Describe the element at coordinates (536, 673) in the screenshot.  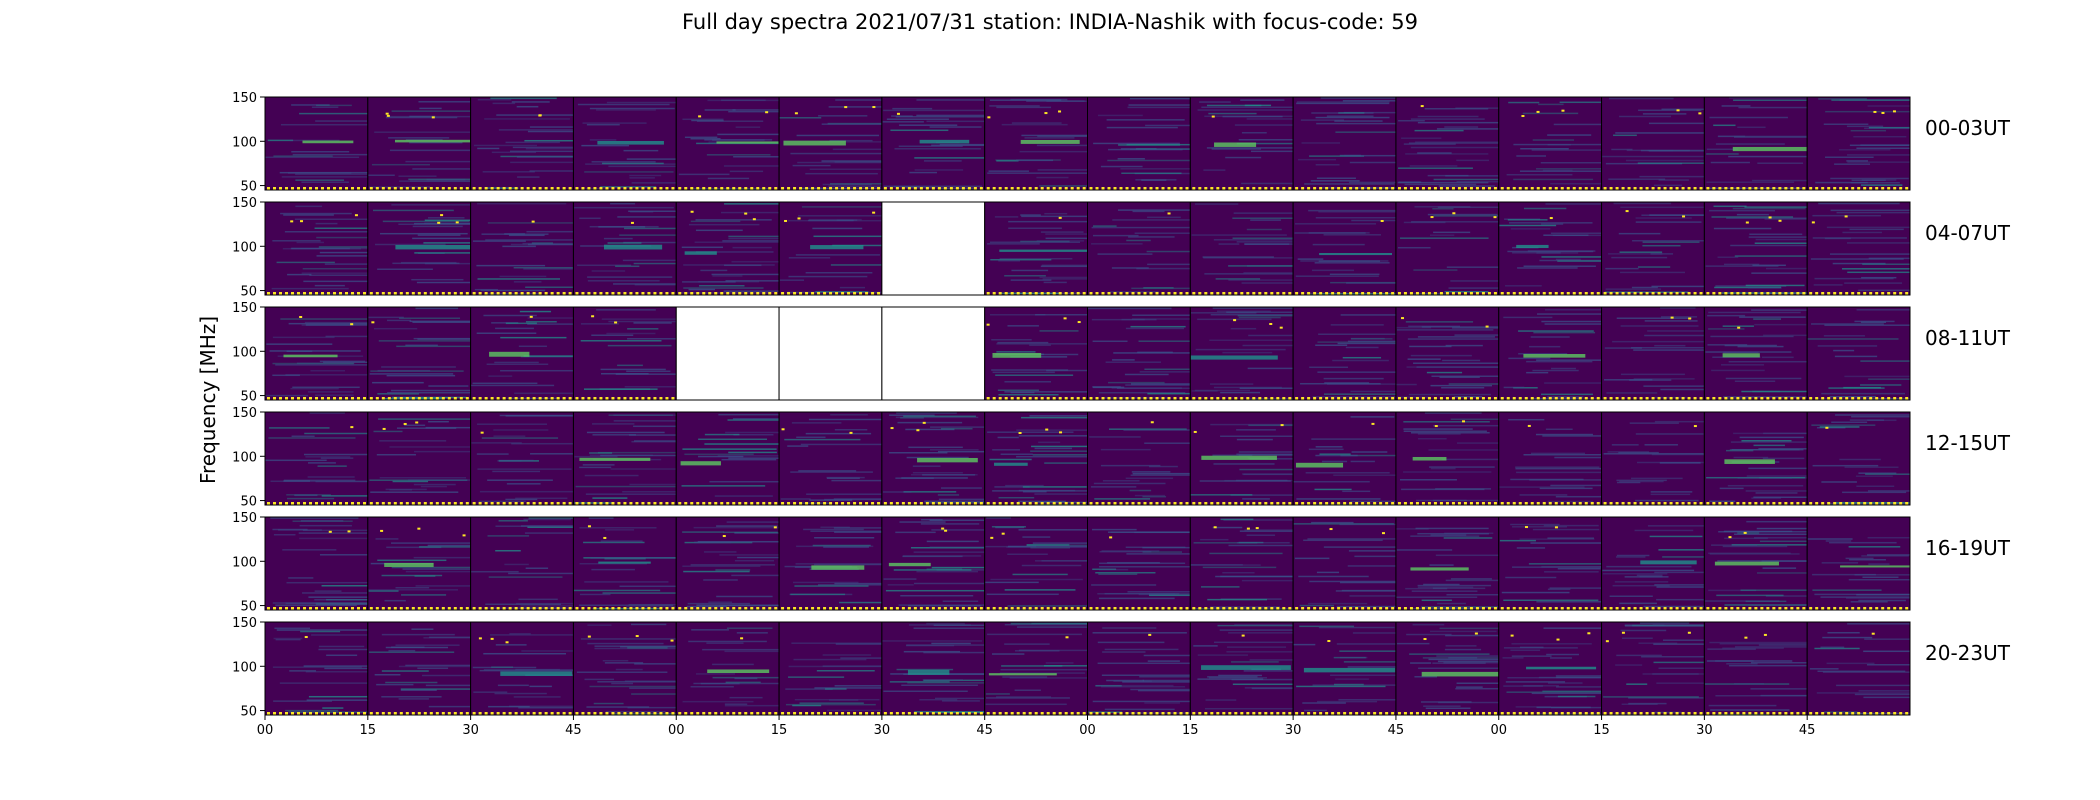
I see `emission-band` at that location.